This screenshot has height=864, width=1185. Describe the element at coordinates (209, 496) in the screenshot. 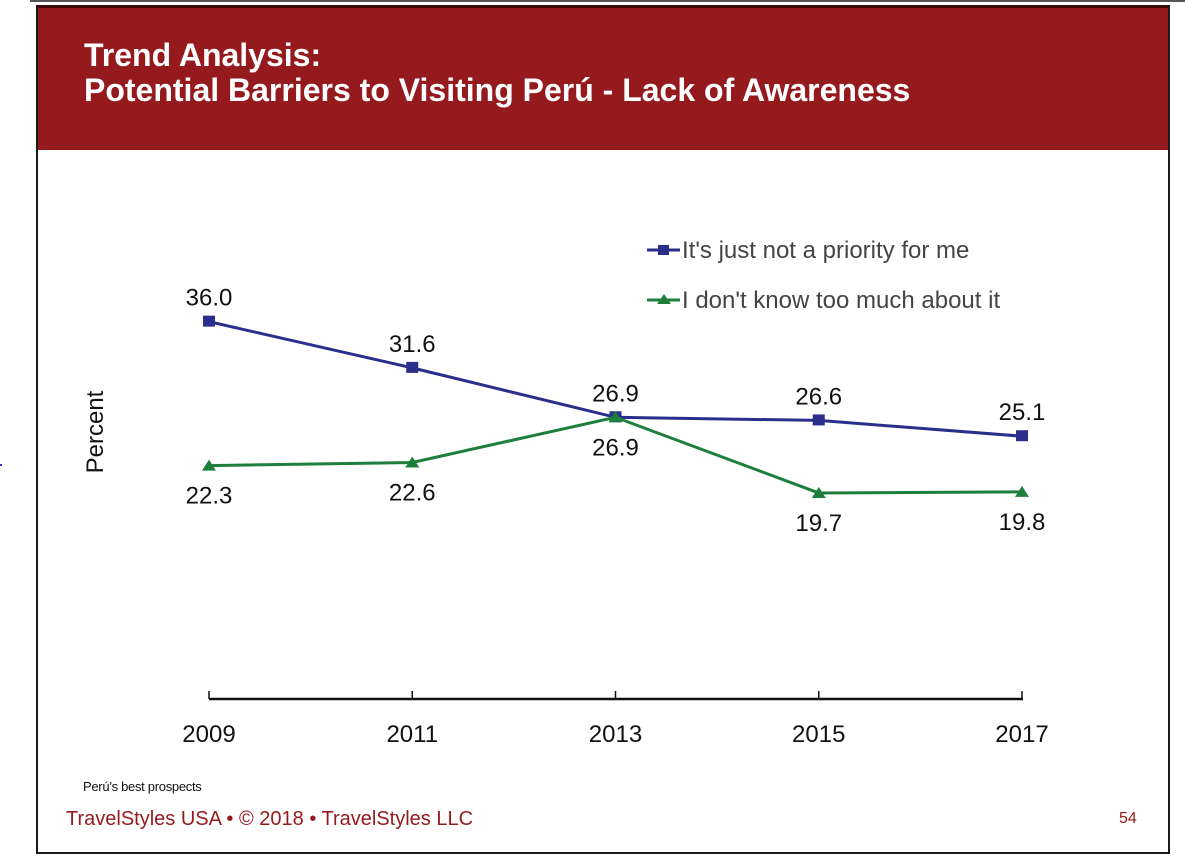

I see `data-label: 22.3` at that location.